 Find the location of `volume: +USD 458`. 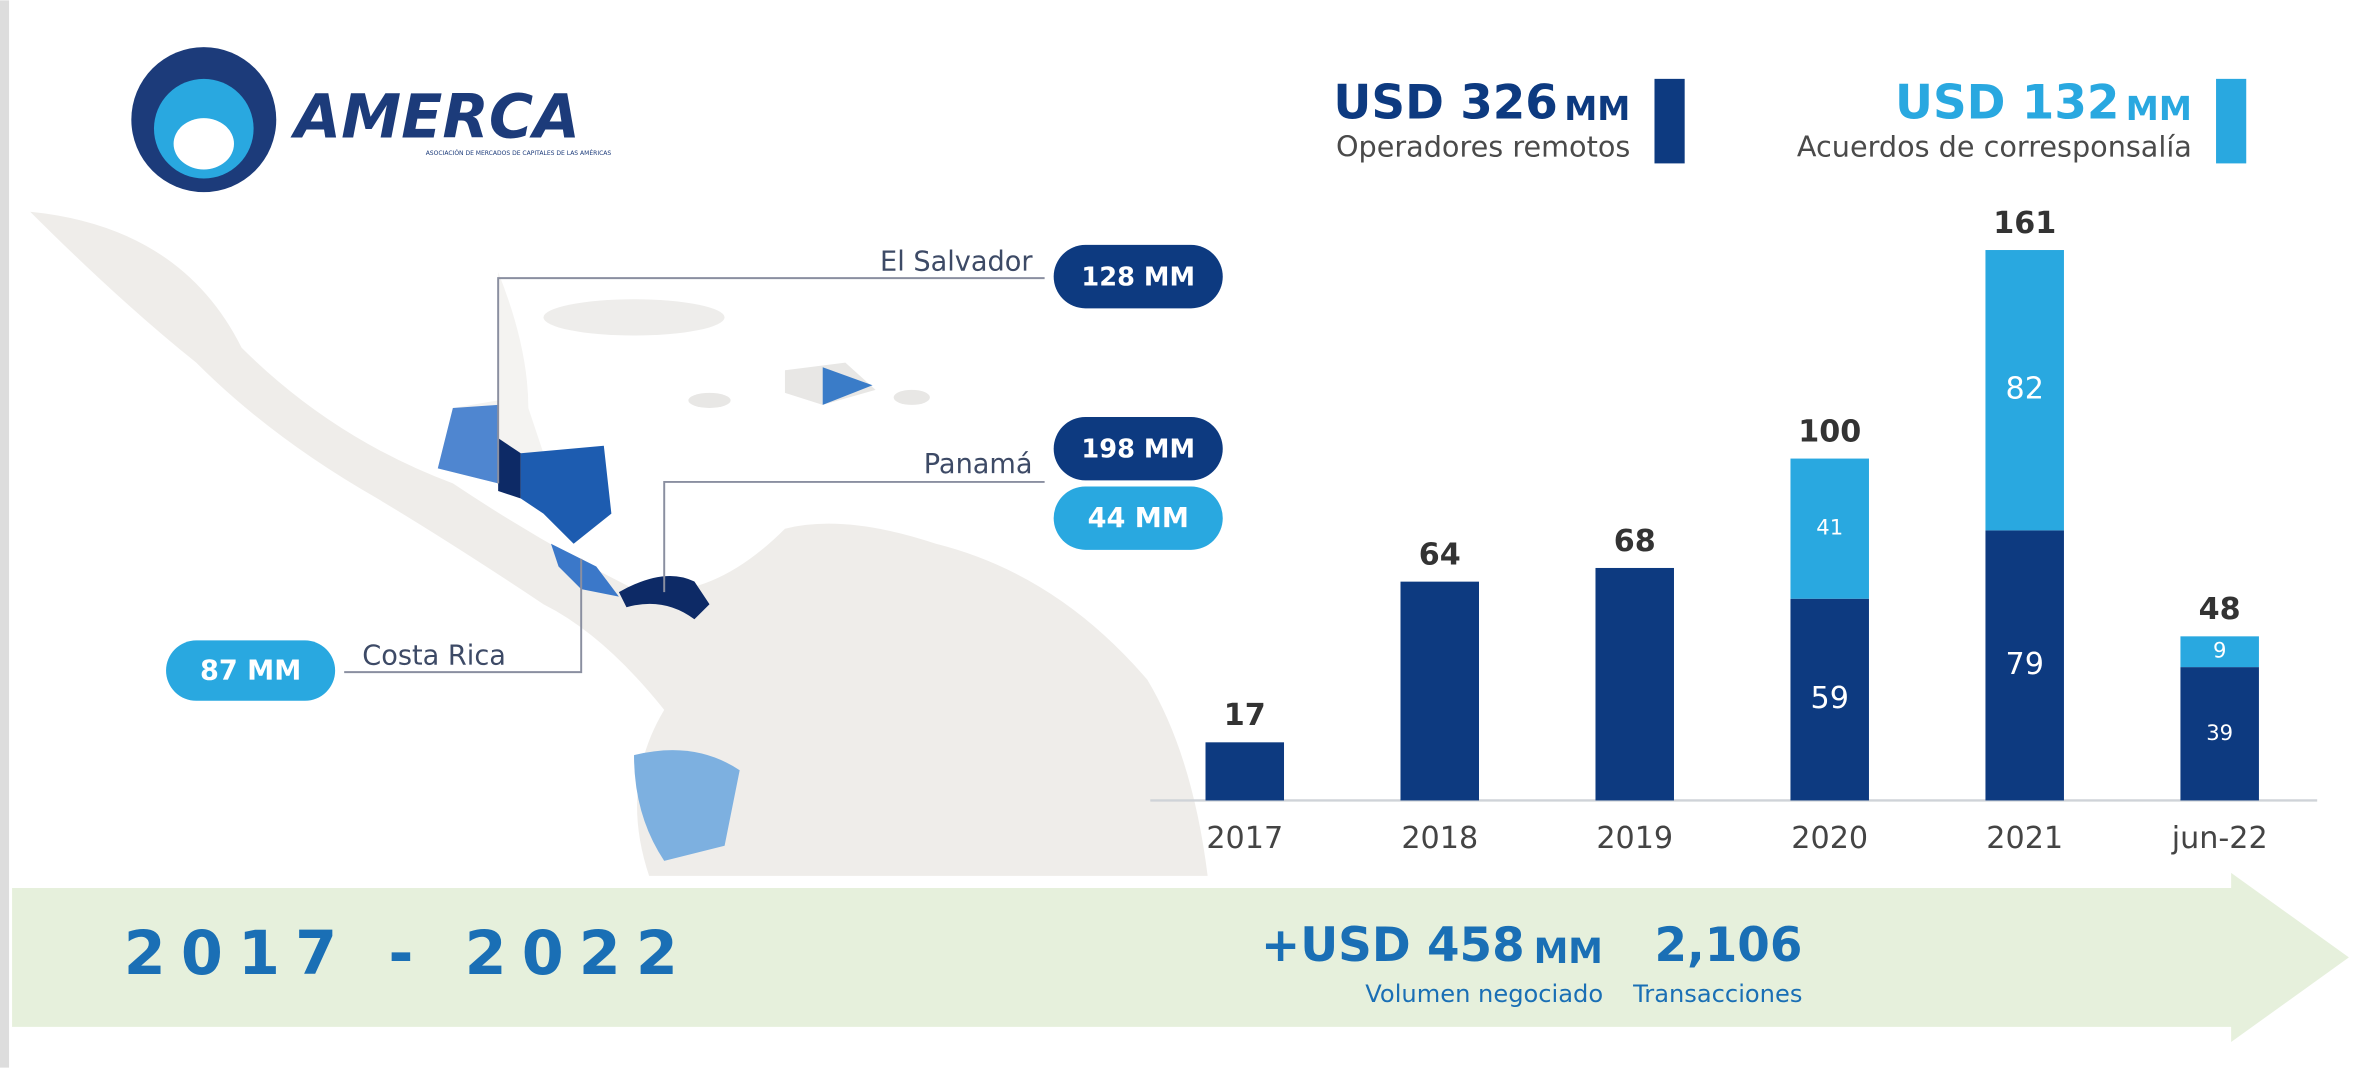

volume: +USD 458 is located at coordinates (1393, 946).